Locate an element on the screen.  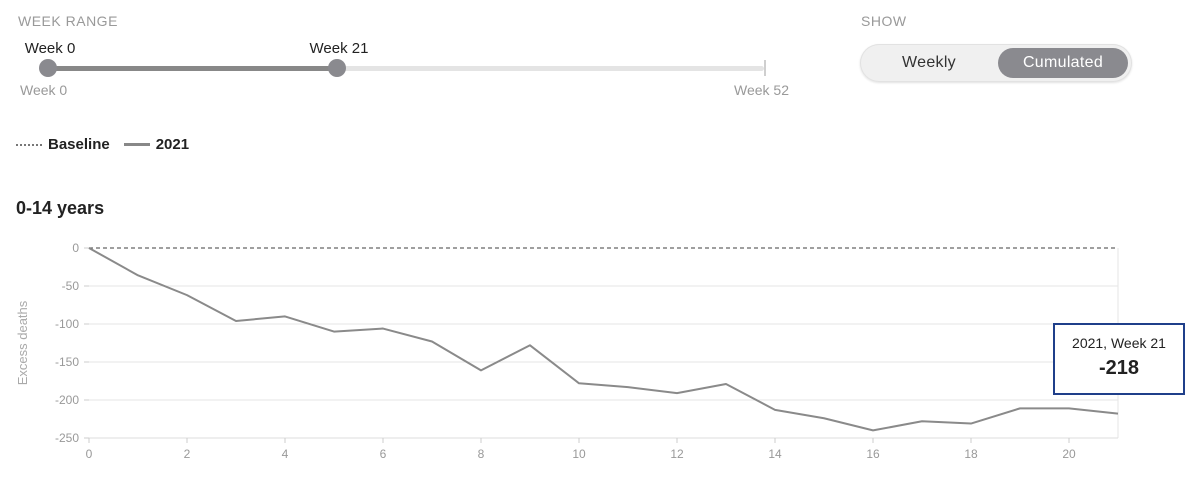
slider-start-handle is located at coordinates (48, 68).